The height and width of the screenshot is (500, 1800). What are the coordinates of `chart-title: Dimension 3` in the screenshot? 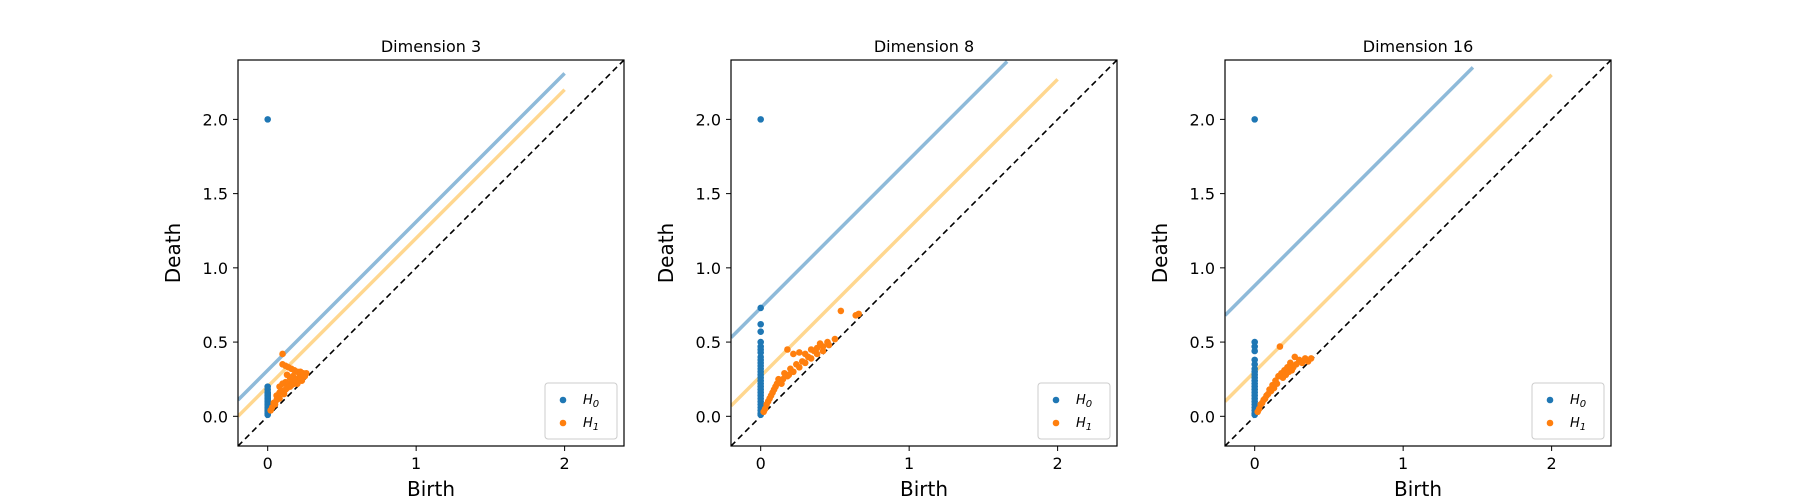 It's located at (431, 46).